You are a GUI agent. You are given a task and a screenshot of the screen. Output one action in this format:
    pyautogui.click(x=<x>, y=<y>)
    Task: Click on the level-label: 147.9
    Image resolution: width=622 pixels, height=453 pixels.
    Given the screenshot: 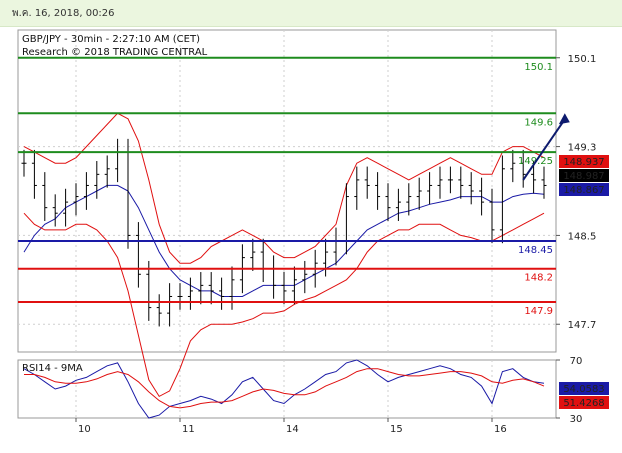 What is the action you would take?
    pyautogui.click(x=538, y=311)
    